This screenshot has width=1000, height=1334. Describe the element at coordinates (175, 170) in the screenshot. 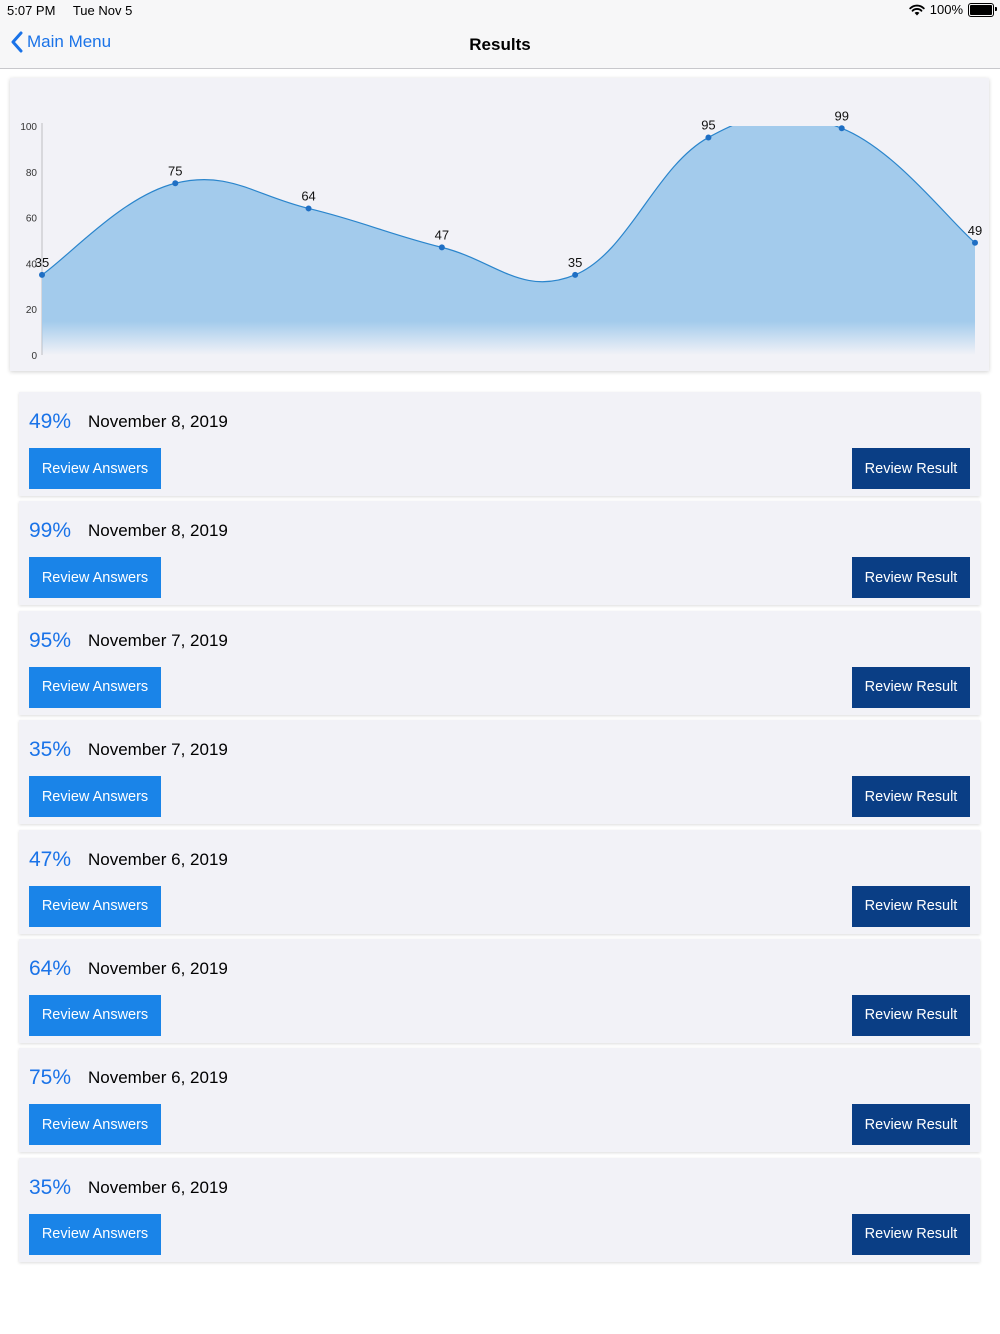

I see `data-label: 75` at that location.